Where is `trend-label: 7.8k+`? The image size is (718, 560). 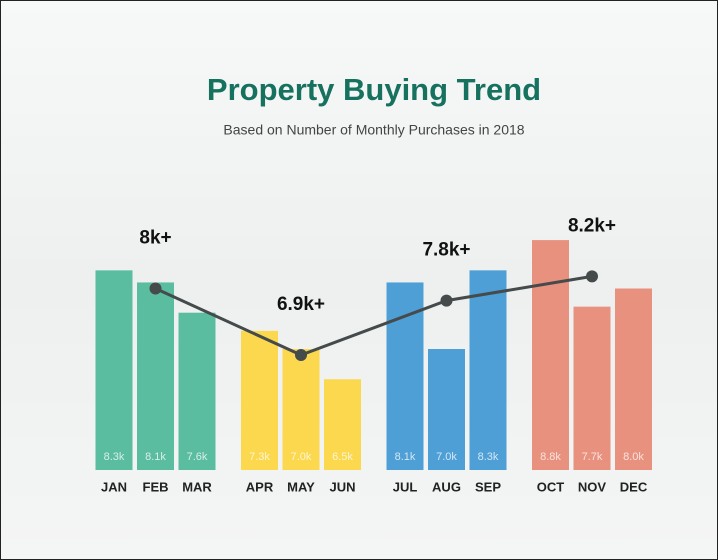 trend-label: 7.8k+ is located at coordinates (446, 250).